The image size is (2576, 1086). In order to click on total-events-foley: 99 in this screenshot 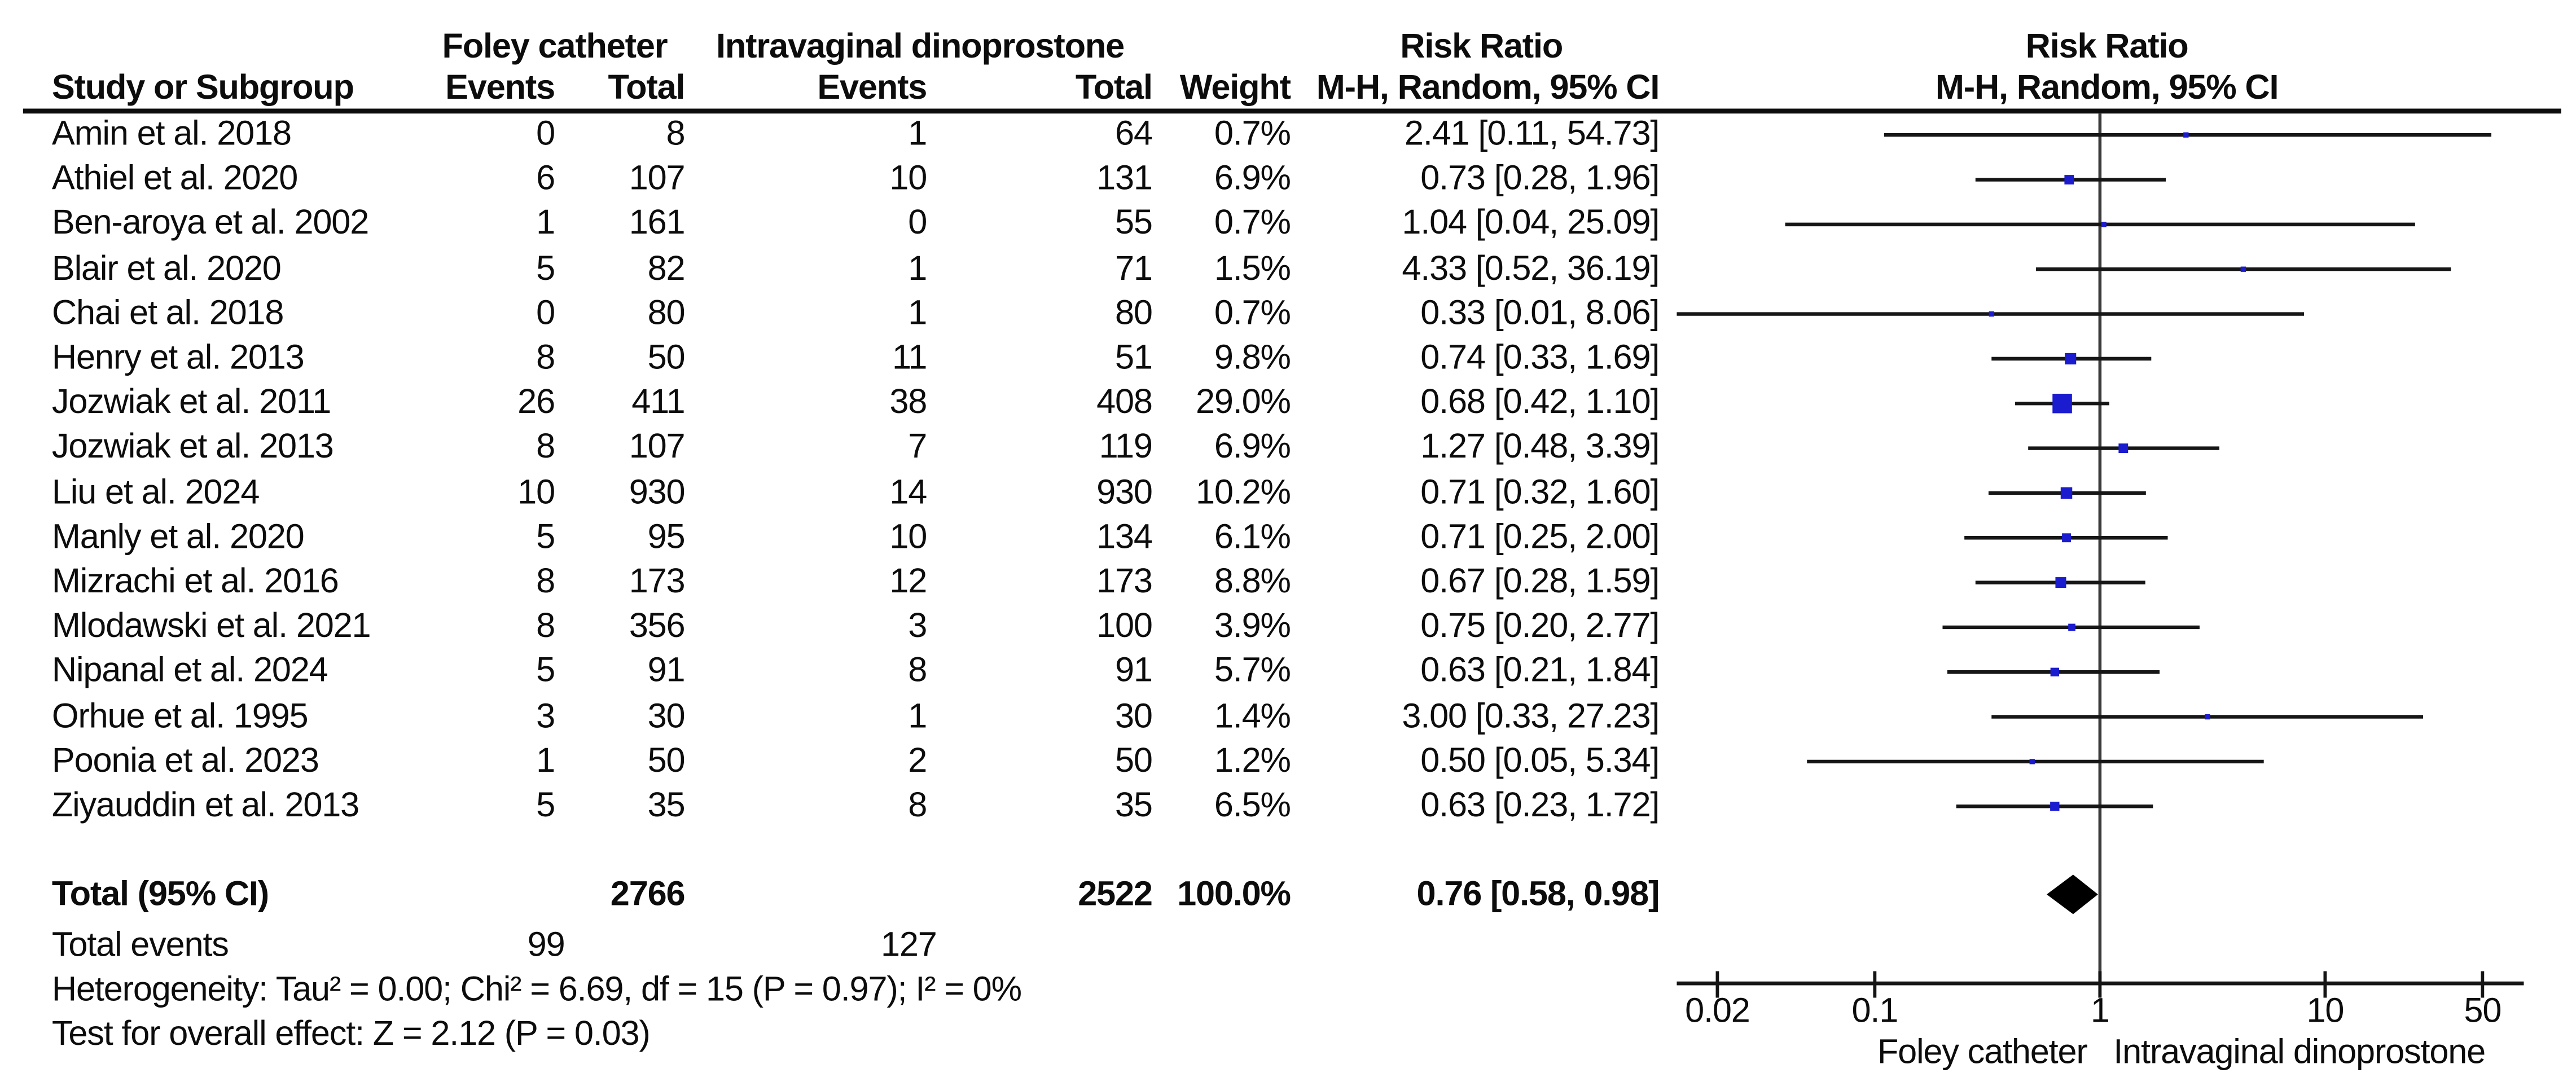, I will do `click(546, 945)`.